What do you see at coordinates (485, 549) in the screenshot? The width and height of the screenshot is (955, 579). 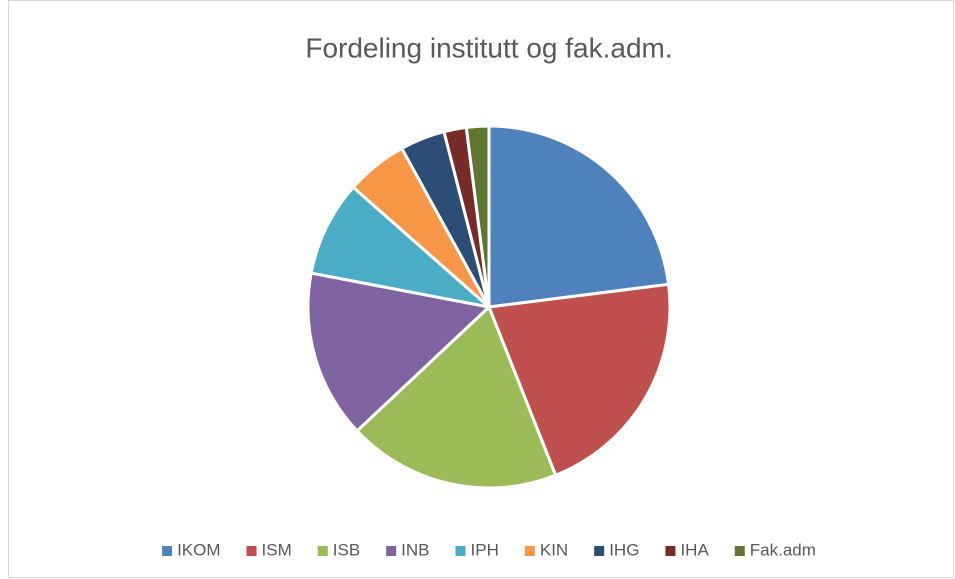 I see `legend-label: IPH` at bounding box center [485, 549].